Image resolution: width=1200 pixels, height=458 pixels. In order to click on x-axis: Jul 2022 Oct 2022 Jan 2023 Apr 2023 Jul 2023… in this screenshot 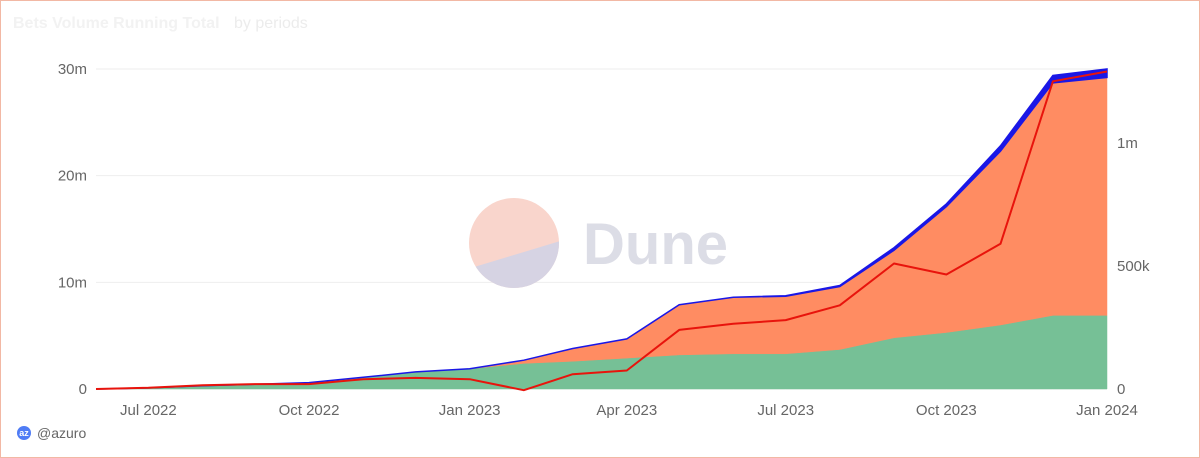, I will do `click(629, 410)`.